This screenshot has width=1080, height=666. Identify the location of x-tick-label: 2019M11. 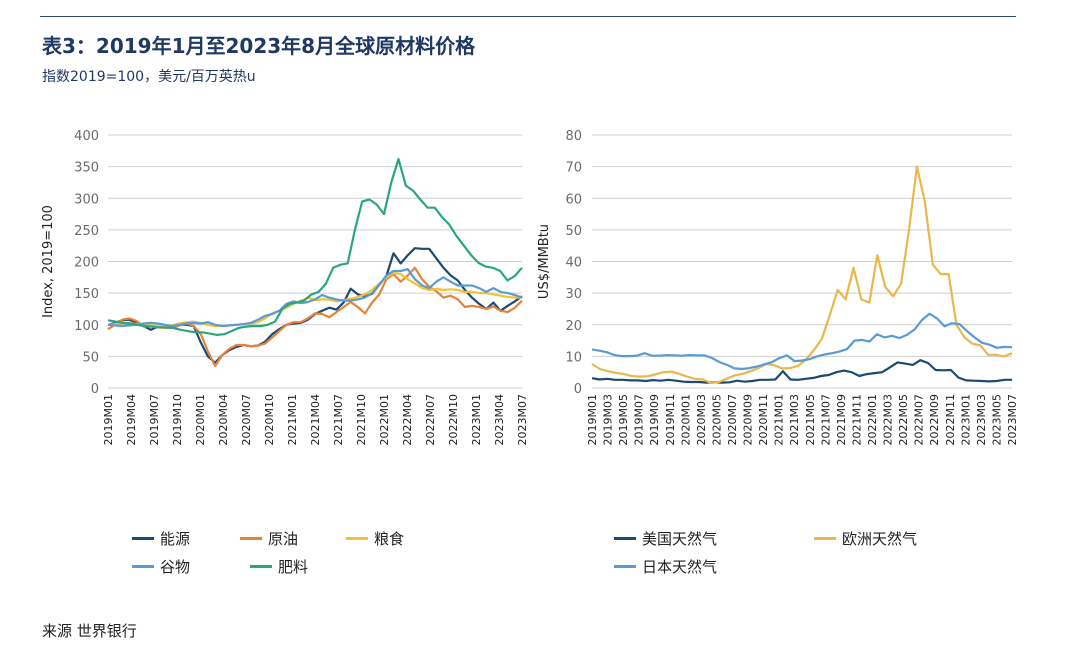
(670, 419).